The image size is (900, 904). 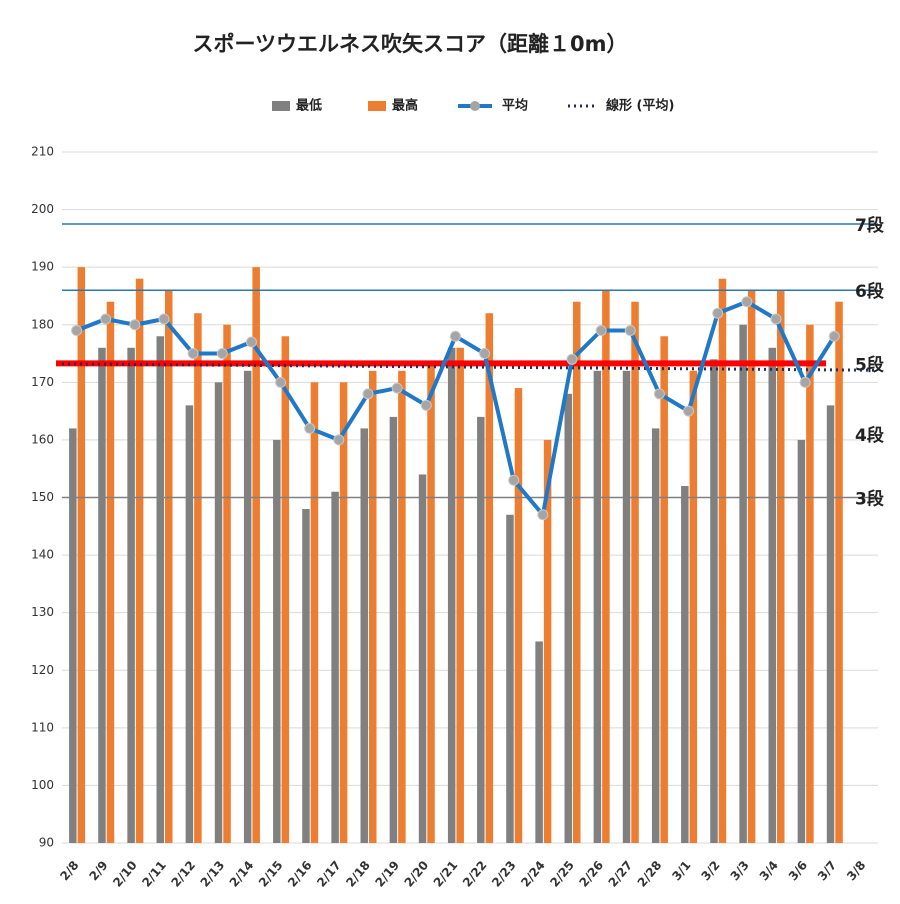 I want to click on x-tick-label: 2/15, so click(x=271, y=874).